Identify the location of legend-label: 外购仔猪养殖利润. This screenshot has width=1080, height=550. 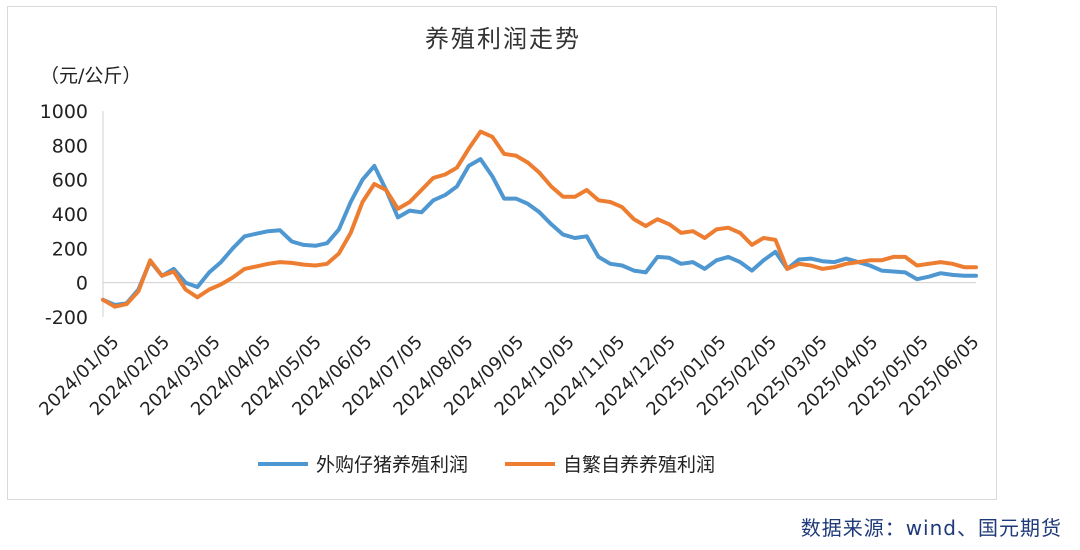
(392, 465).